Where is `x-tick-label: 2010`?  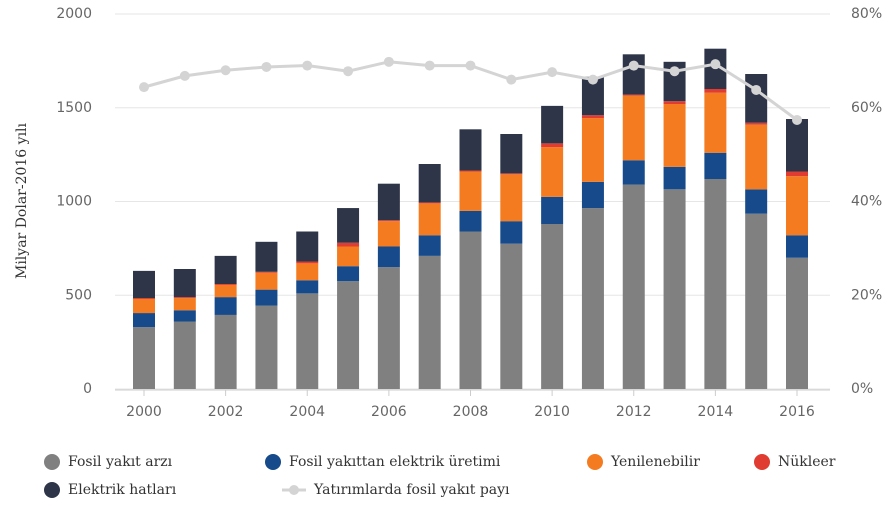 x-tick-label: 2010 is located at coordinates (552, 412).